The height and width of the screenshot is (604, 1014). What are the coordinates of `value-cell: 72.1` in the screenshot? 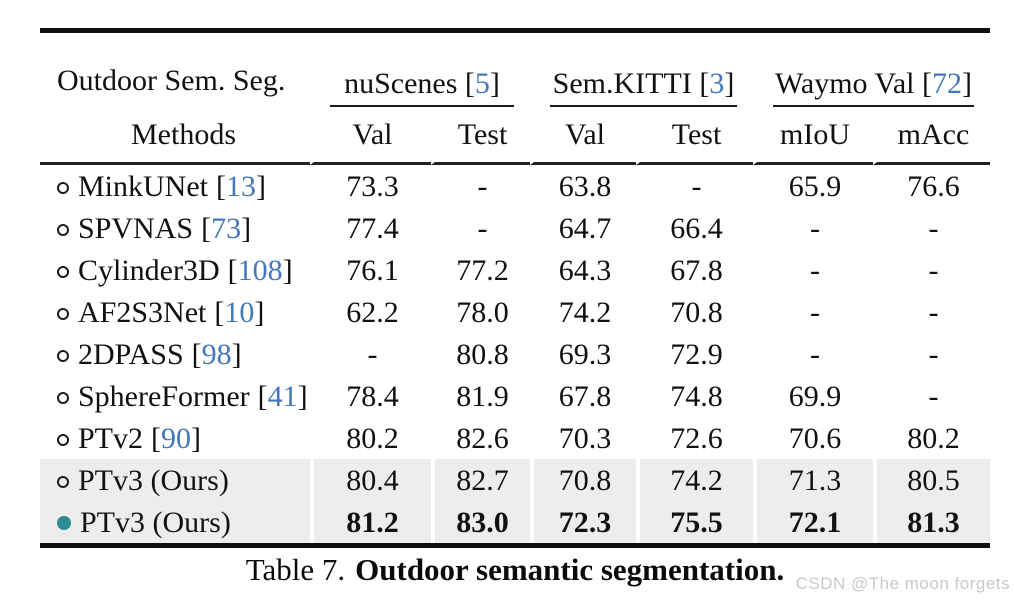 It's located at (813, 522).